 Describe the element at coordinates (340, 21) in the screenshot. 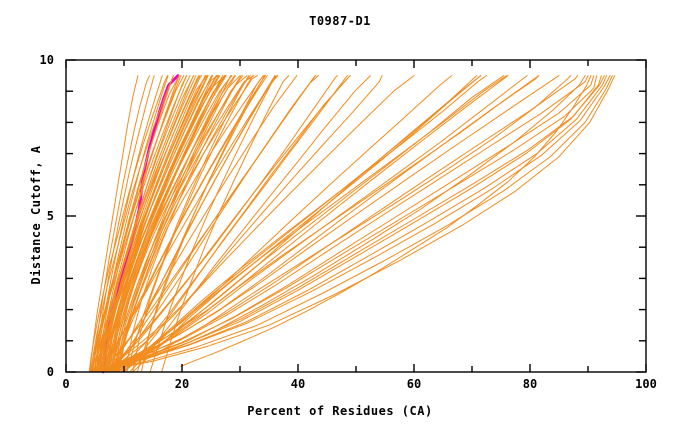

I see `page-title: T0987-D1` at that location.